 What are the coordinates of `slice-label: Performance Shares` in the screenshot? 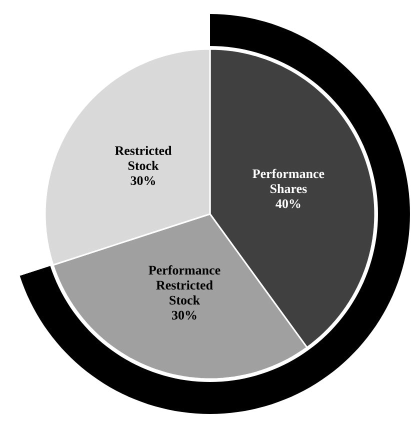 It's located at (288, 181).